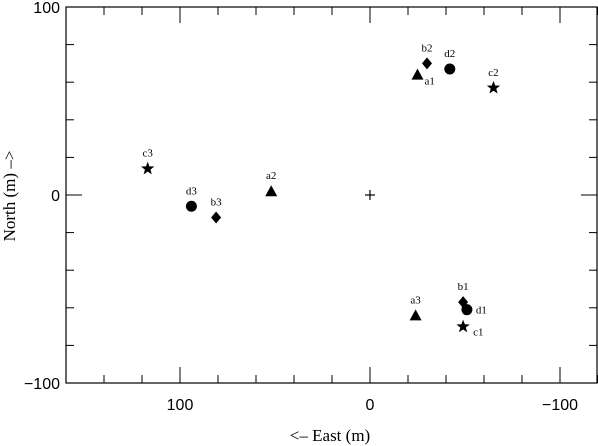  I want to click on y-axis-label: North (m) –>, so click(9, 196).